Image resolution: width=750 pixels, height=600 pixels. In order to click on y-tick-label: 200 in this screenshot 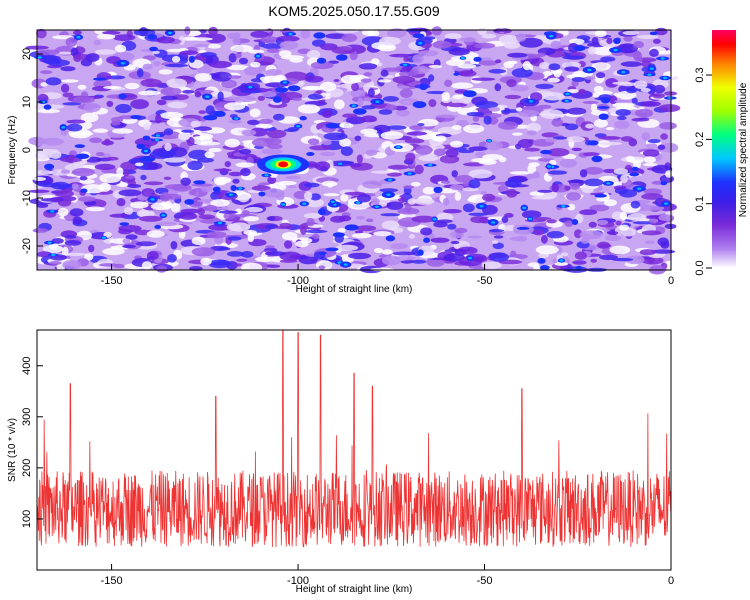, I will do `click(27, 468)`.